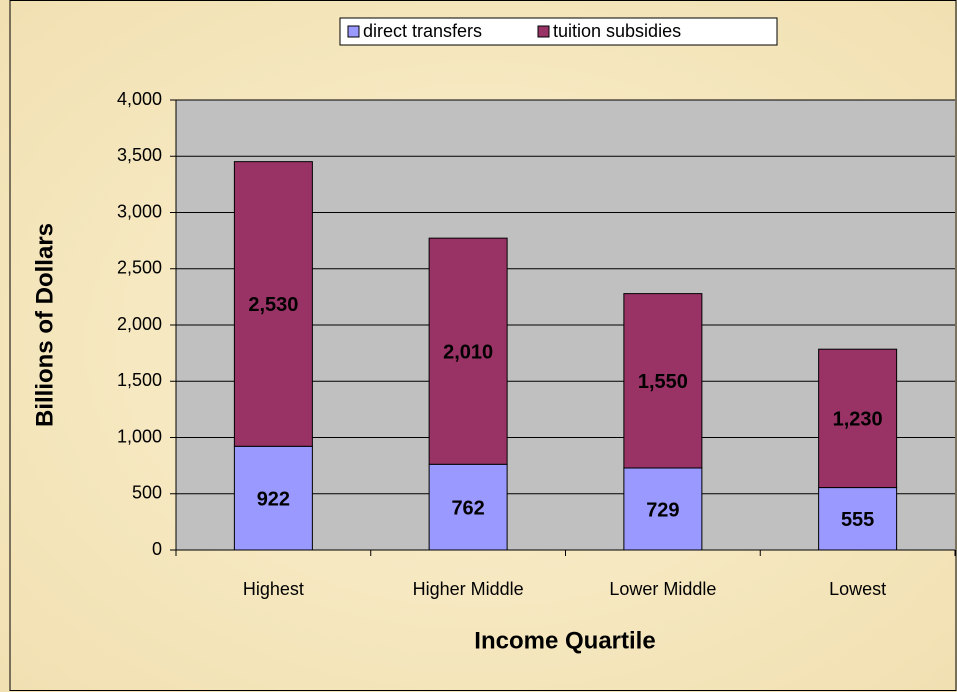 This screenshot has height=692, width=957. I want to click on legend-label: direct transfers, so click(422, 31).